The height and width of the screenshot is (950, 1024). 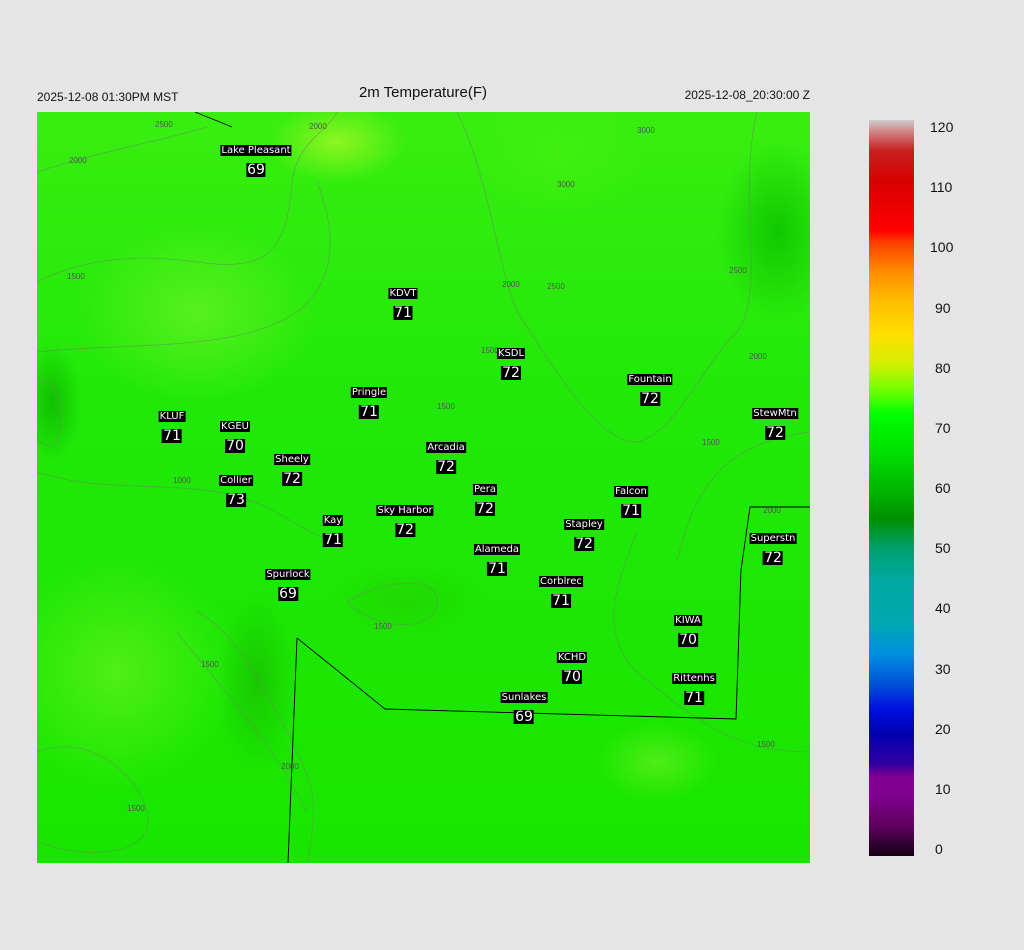 I want to click on station-marker: KGEU 70, so click(x=235, y=434).